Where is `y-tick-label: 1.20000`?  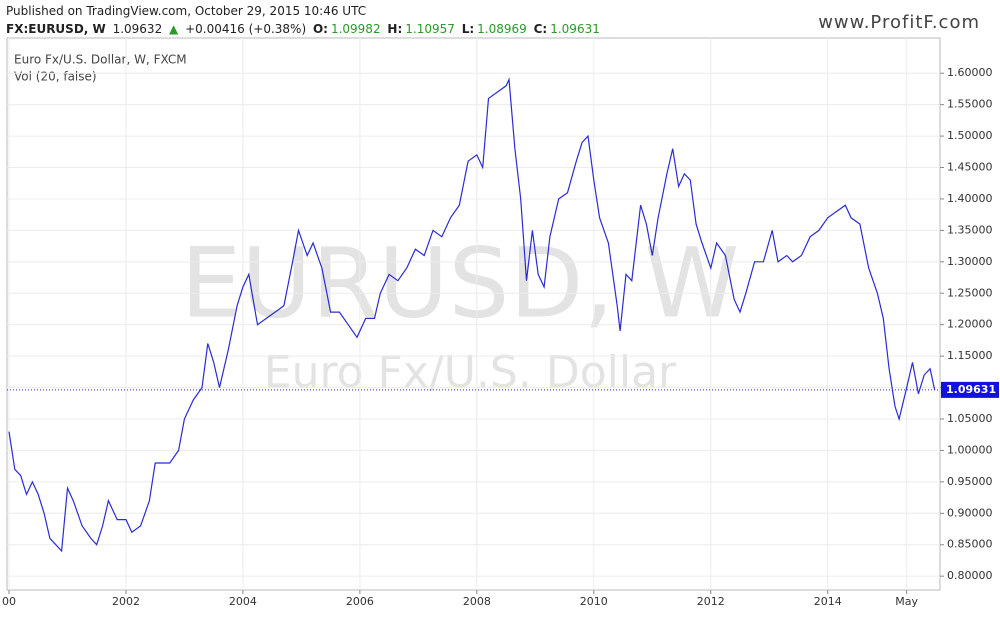
y-tick-label: 1.20000 is located at coordinates (970, 324).